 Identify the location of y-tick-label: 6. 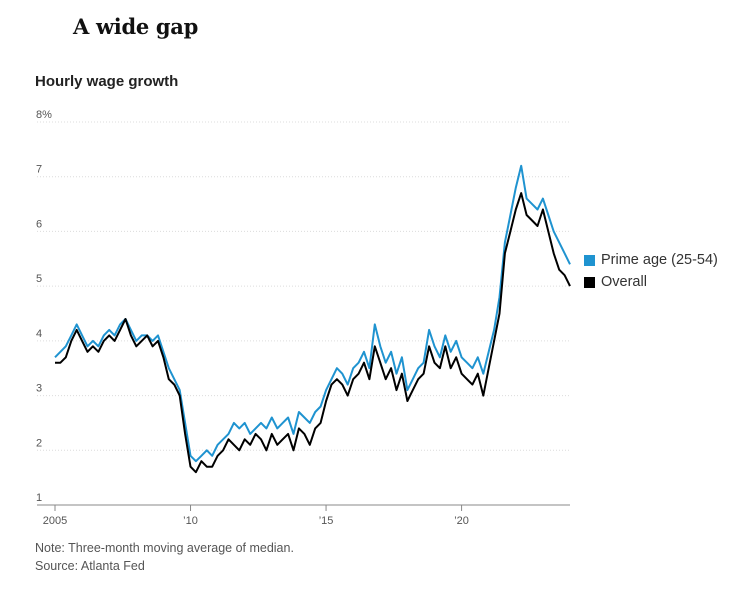
(39, 224).